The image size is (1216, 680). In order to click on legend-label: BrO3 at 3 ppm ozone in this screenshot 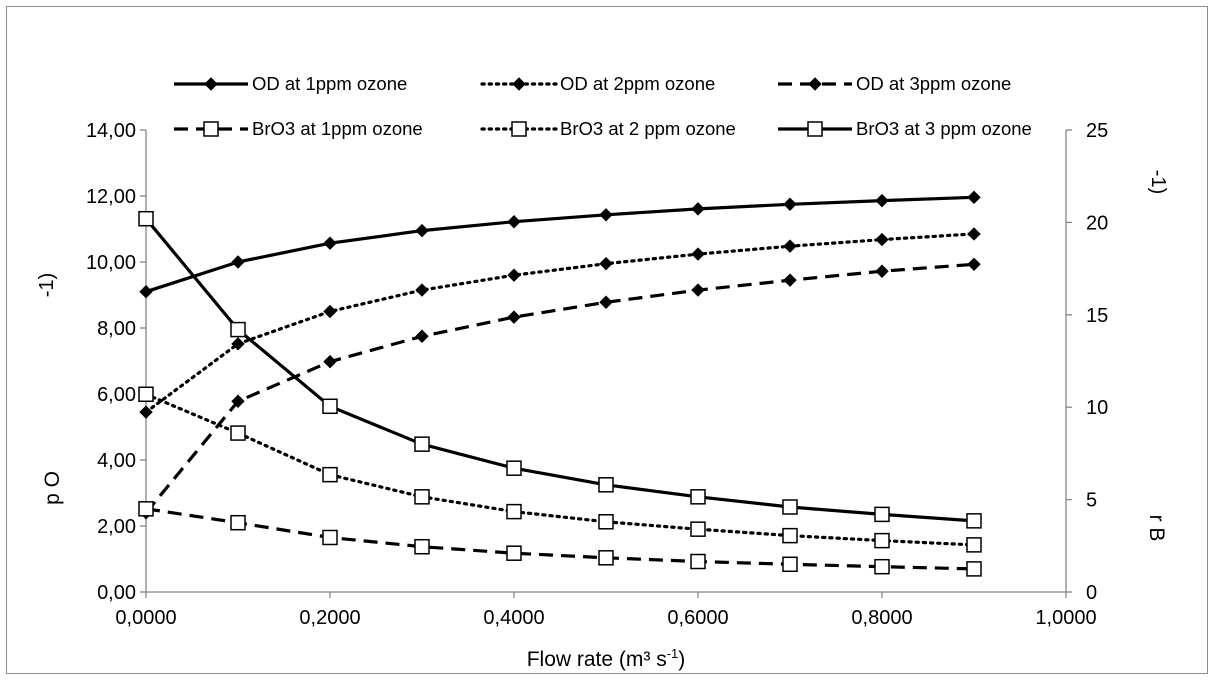, I will do `click(944, 128)`.